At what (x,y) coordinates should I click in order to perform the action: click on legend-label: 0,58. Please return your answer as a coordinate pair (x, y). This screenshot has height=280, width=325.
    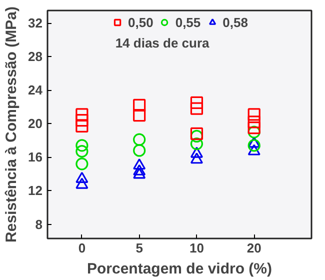
    Looking at the image, I should click on (235, 22).